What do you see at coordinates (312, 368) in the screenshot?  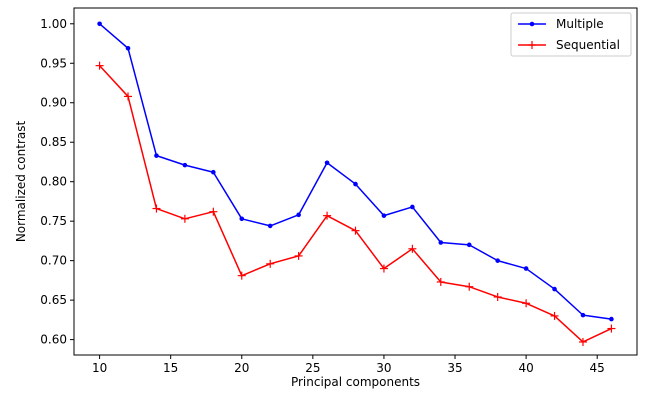 I see `x-tick-label: 25` at bounding box center [312, 368].